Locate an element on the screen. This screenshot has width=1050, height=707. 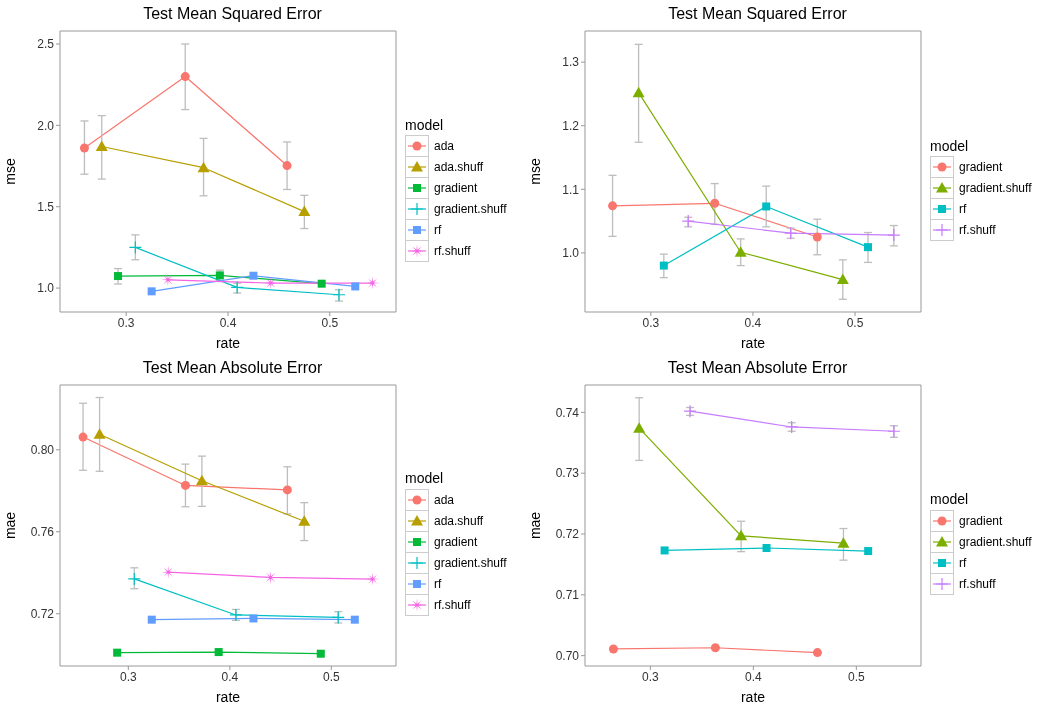
y-tick-label: 0.70 is located at coordinates (567, 655).